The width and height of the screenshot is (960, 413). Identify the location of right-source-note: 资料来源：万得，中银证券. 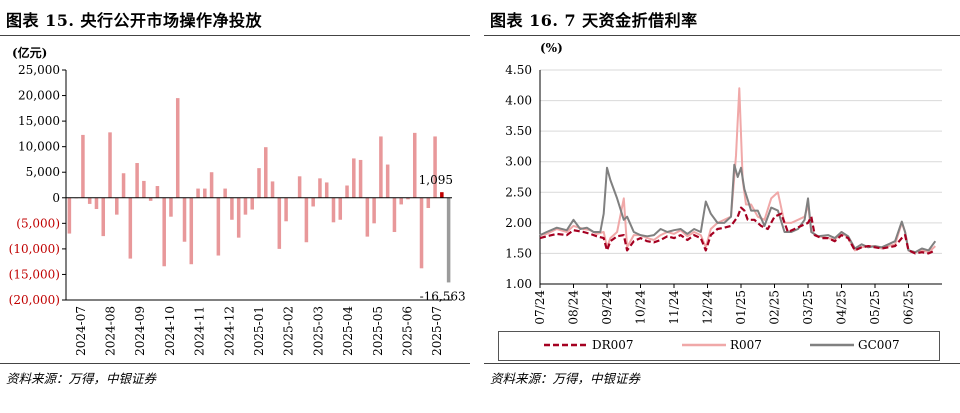
(565, 378).